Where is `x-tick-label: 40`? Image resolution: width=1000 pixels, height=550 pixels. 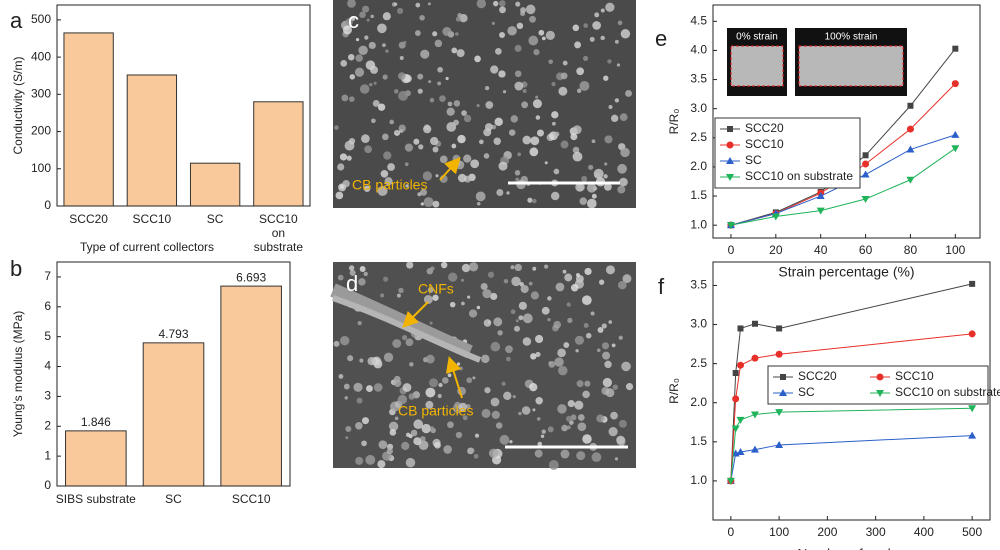
x-tick-label: 40 is located at coordinates (821, 250).